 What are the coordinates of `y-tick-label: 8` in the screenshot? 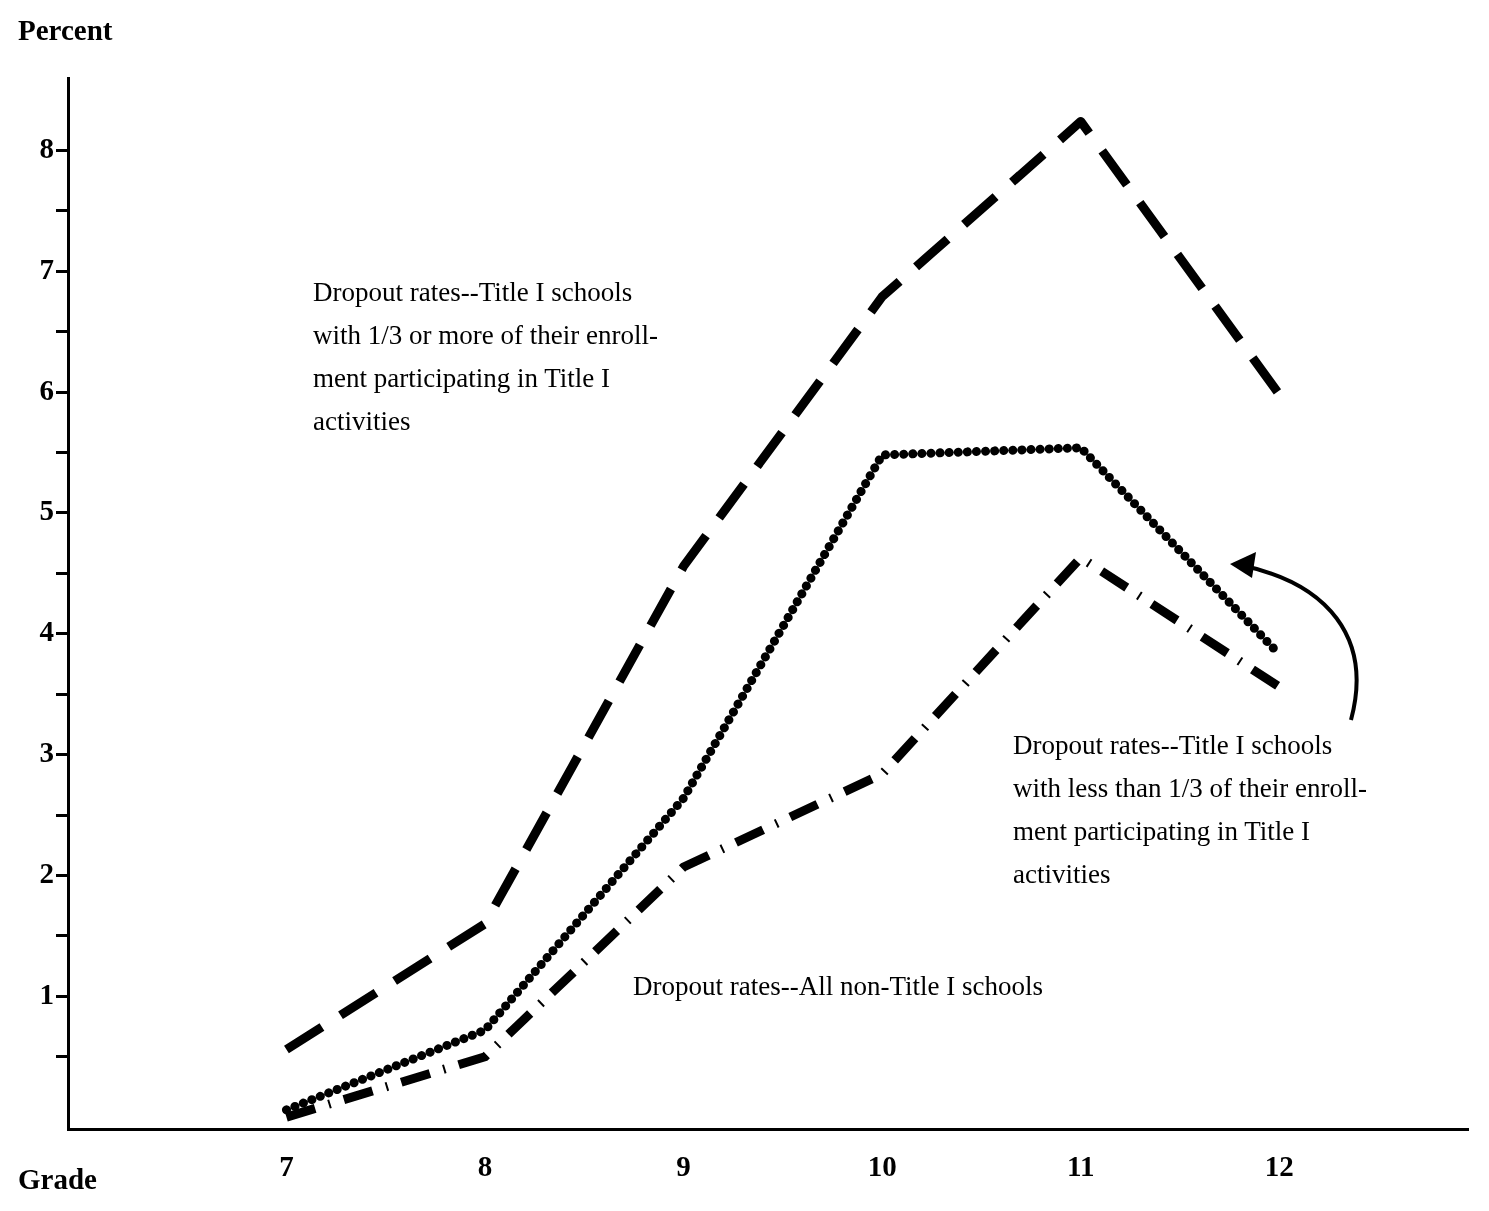 It's located at (46, 147).